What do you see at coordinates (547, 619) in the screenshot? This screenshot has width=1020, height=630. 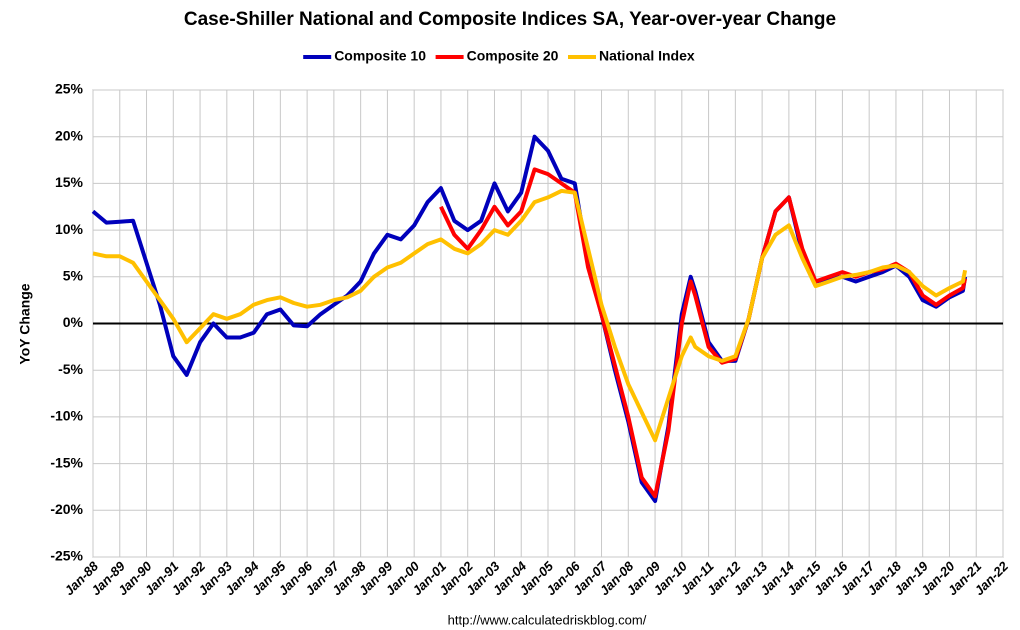 I see `source: http://www.calculatedriskblog.com/` at bounding box center [547, 619].